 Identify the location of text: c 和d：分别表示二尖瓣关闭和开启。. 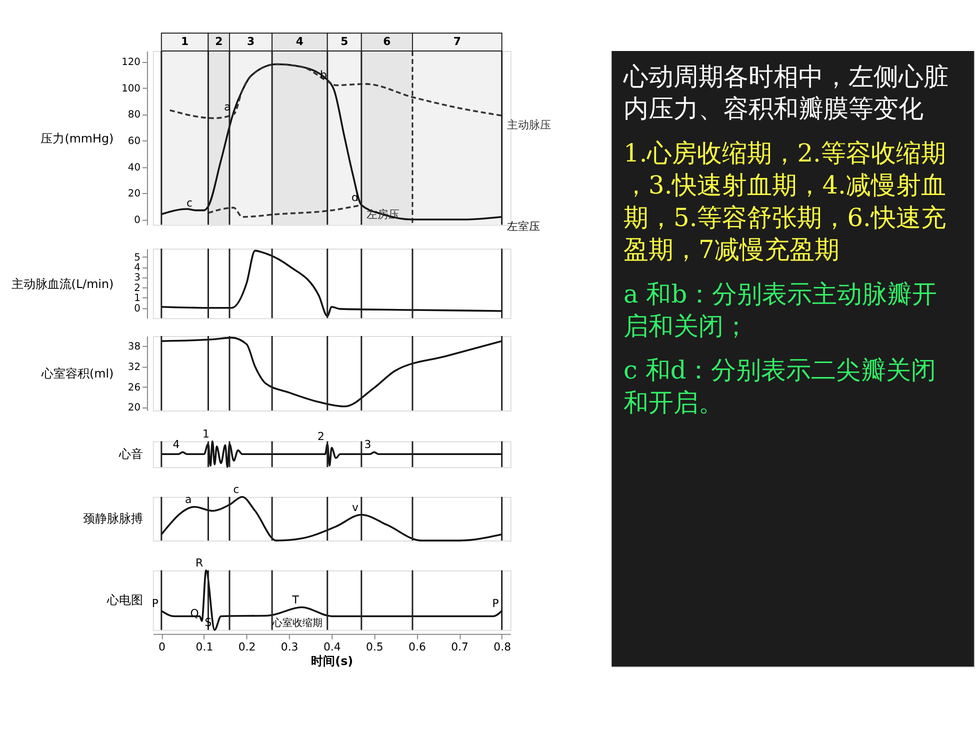
(780, 386).